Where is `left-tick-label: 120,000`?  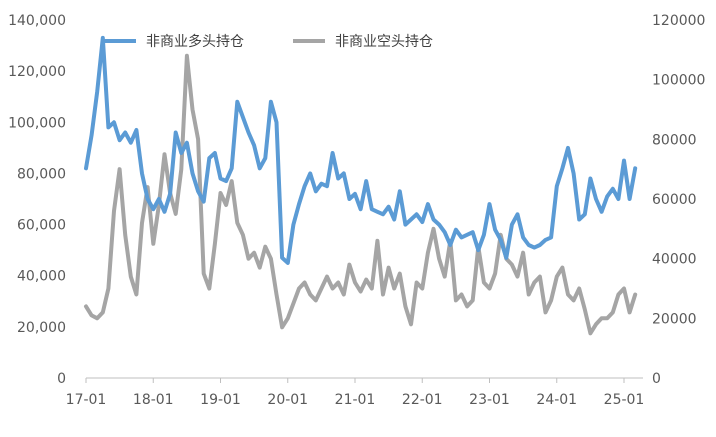 left-tick-label: 120,000 is located at coordinates (37, 72).